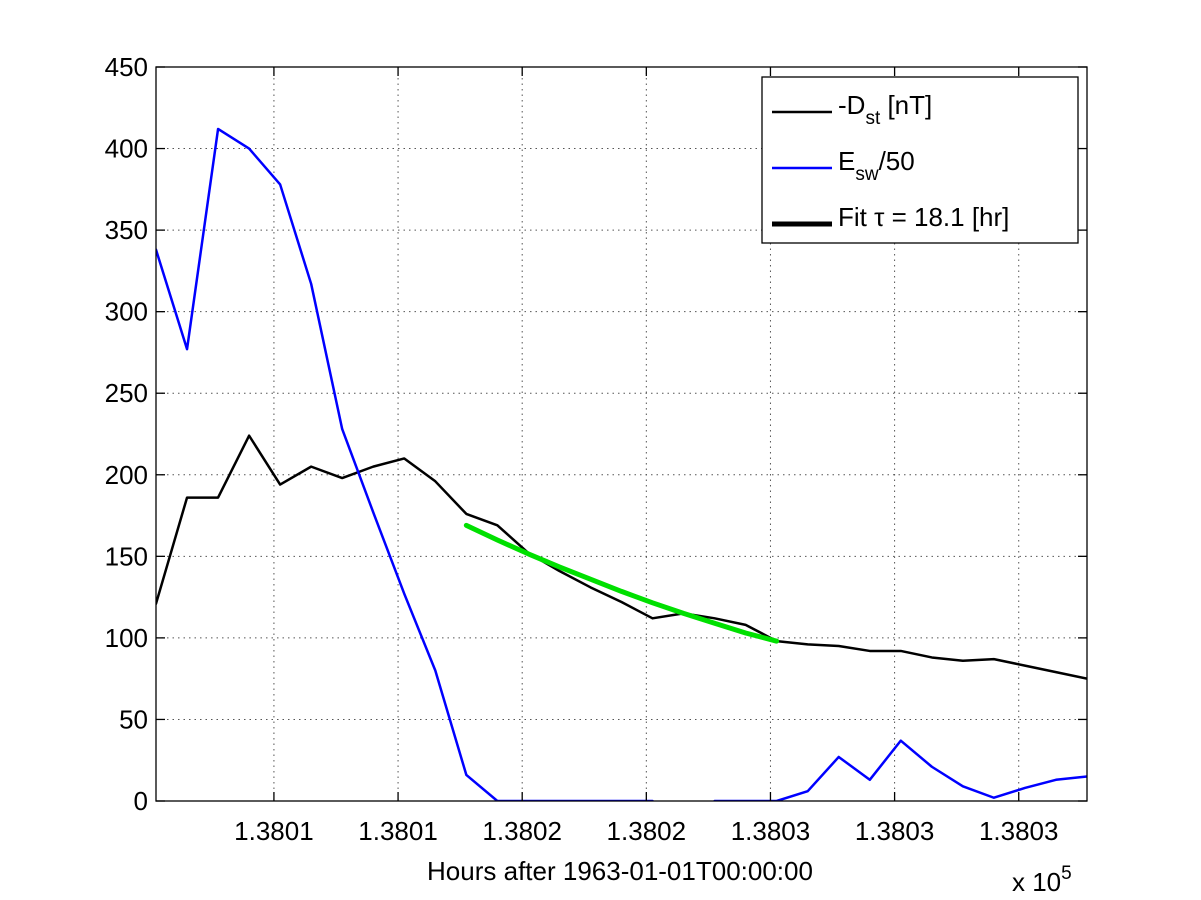 This screenshot has height=900, width=1201. What do you see at coordinates (126, 393) in the screenshot?
I see `y-tick-label: 250` at bounding box center [126, 393].